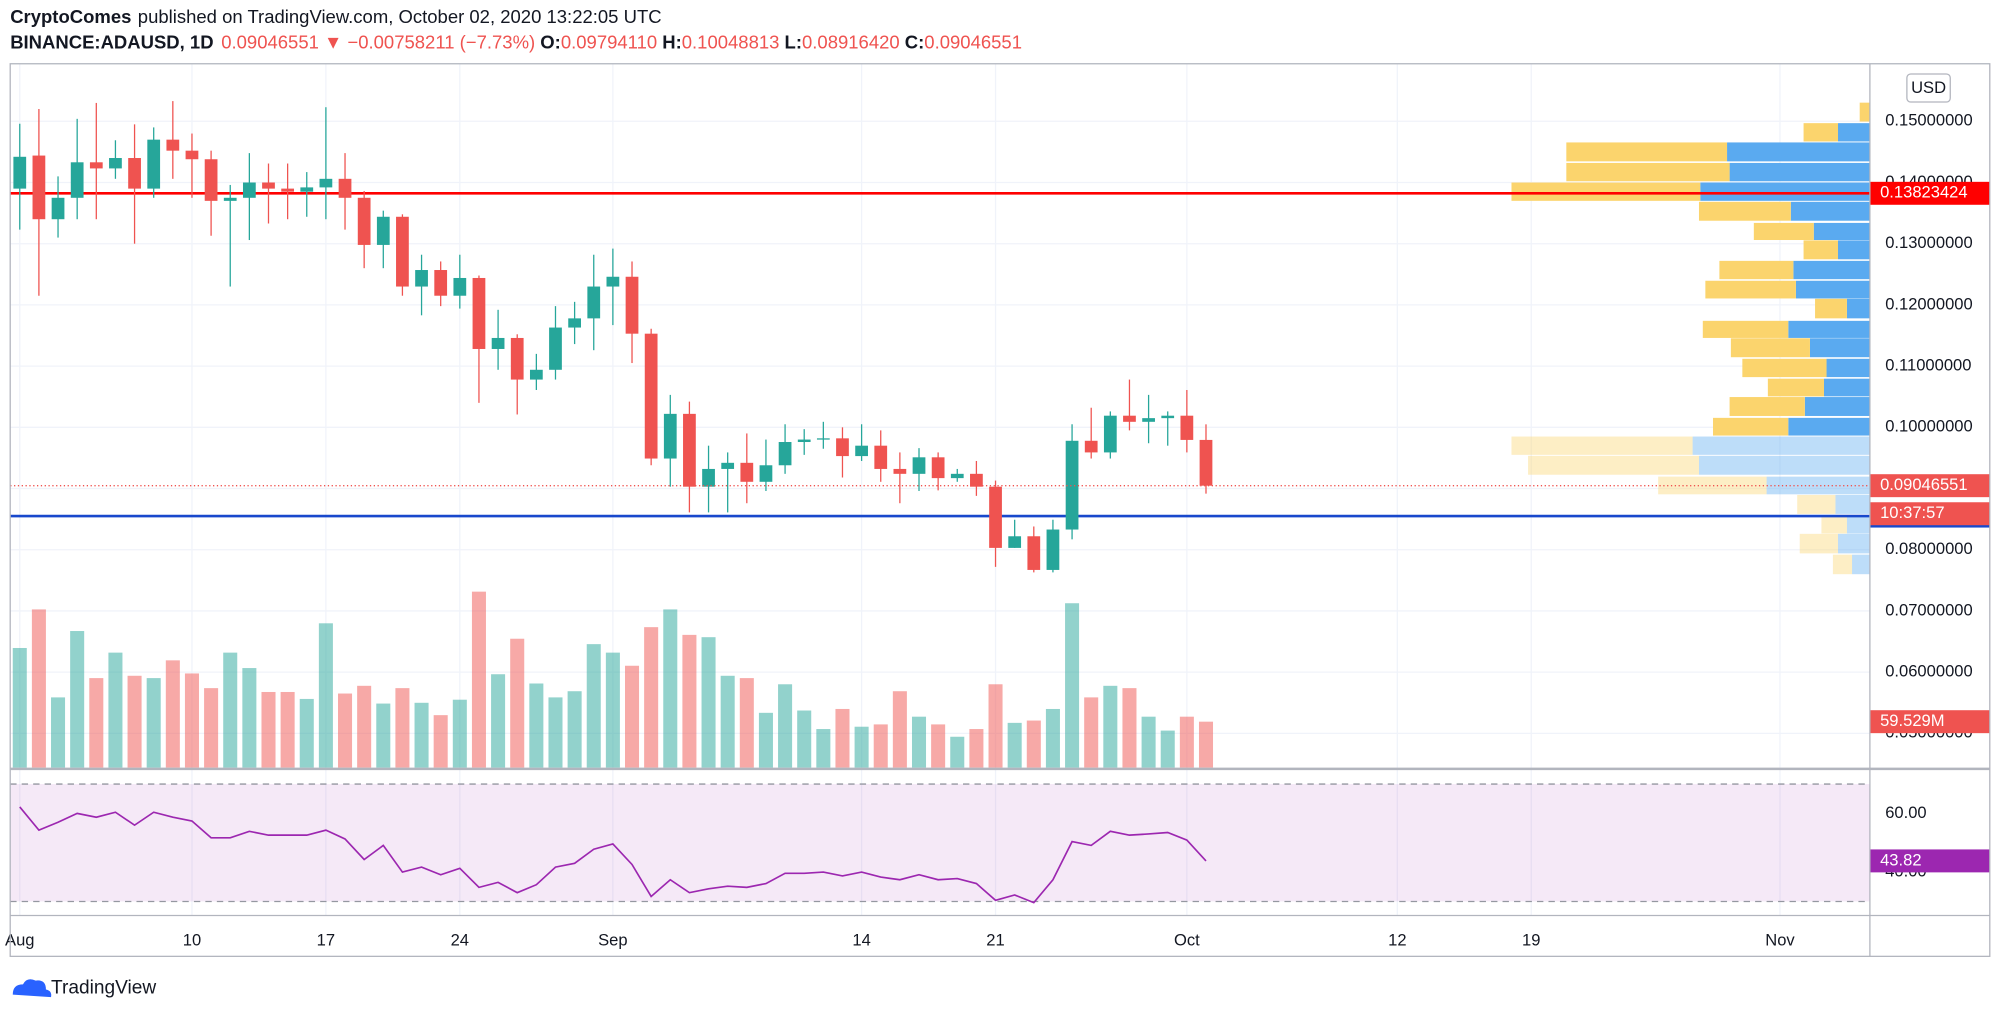  I want to click on y-tick-label: 0.12000000, so click(1929, 303).